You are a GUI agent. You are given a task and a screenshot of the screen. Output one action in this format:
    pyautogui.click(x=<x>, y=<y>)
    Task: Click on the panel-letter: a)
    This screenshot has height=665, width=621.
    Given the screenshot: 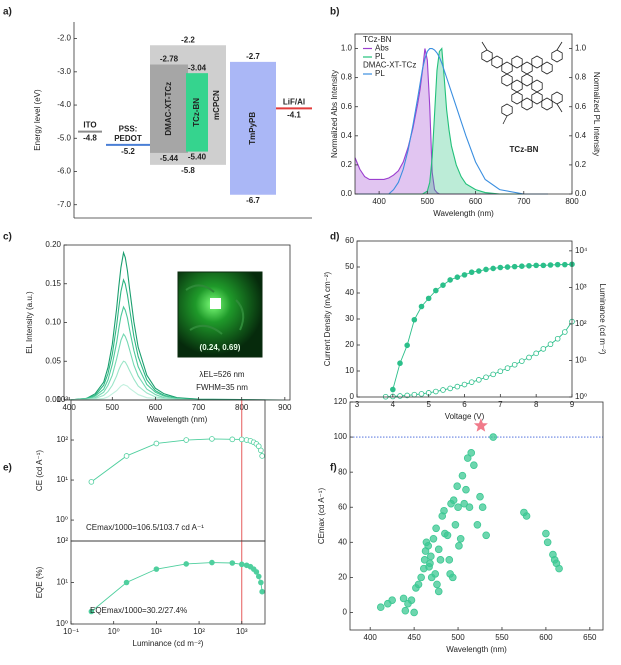 What is the action you would take?
    pyautogui.click(x=7, y=12)
    